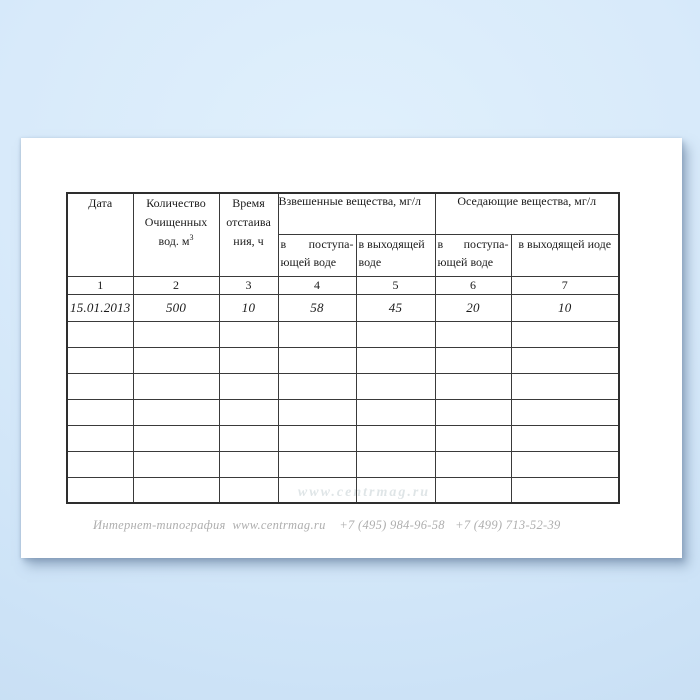 This screenshot has width=700, height=700. What do you see at coordinates (100, 203) in the screenshot?
I see `header-date-label: Дата` at bounding box center [100, 203].